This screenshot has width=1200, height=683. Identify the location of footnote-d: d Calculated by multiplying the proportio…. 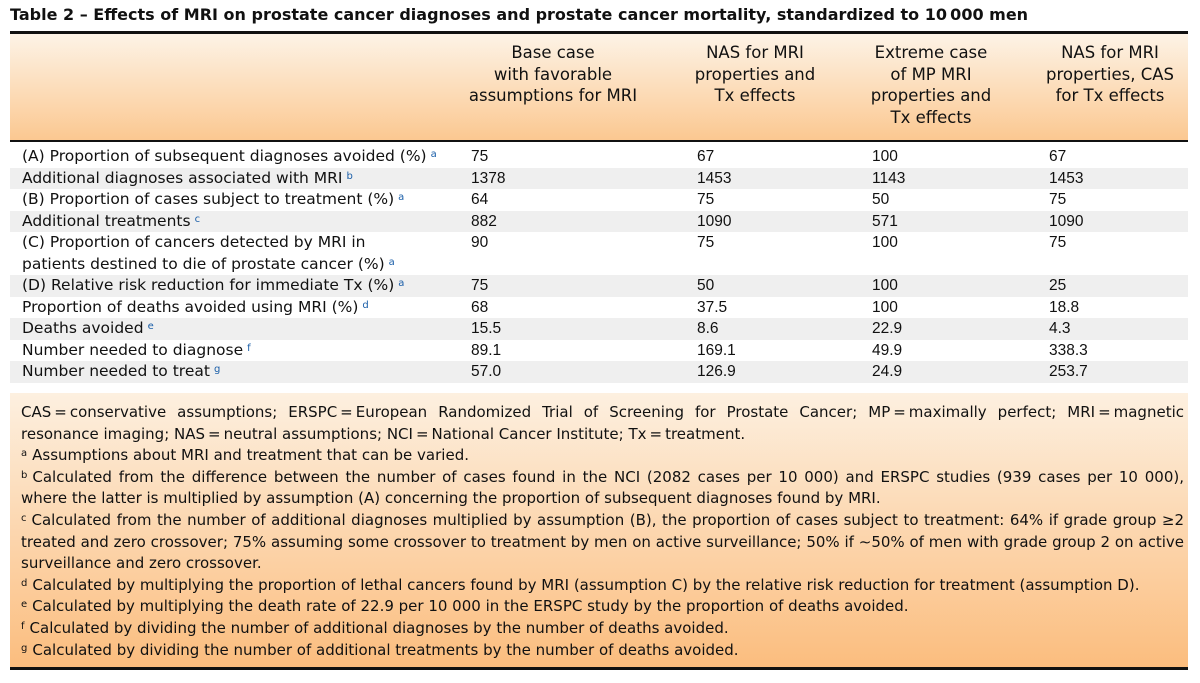
(580, 584).